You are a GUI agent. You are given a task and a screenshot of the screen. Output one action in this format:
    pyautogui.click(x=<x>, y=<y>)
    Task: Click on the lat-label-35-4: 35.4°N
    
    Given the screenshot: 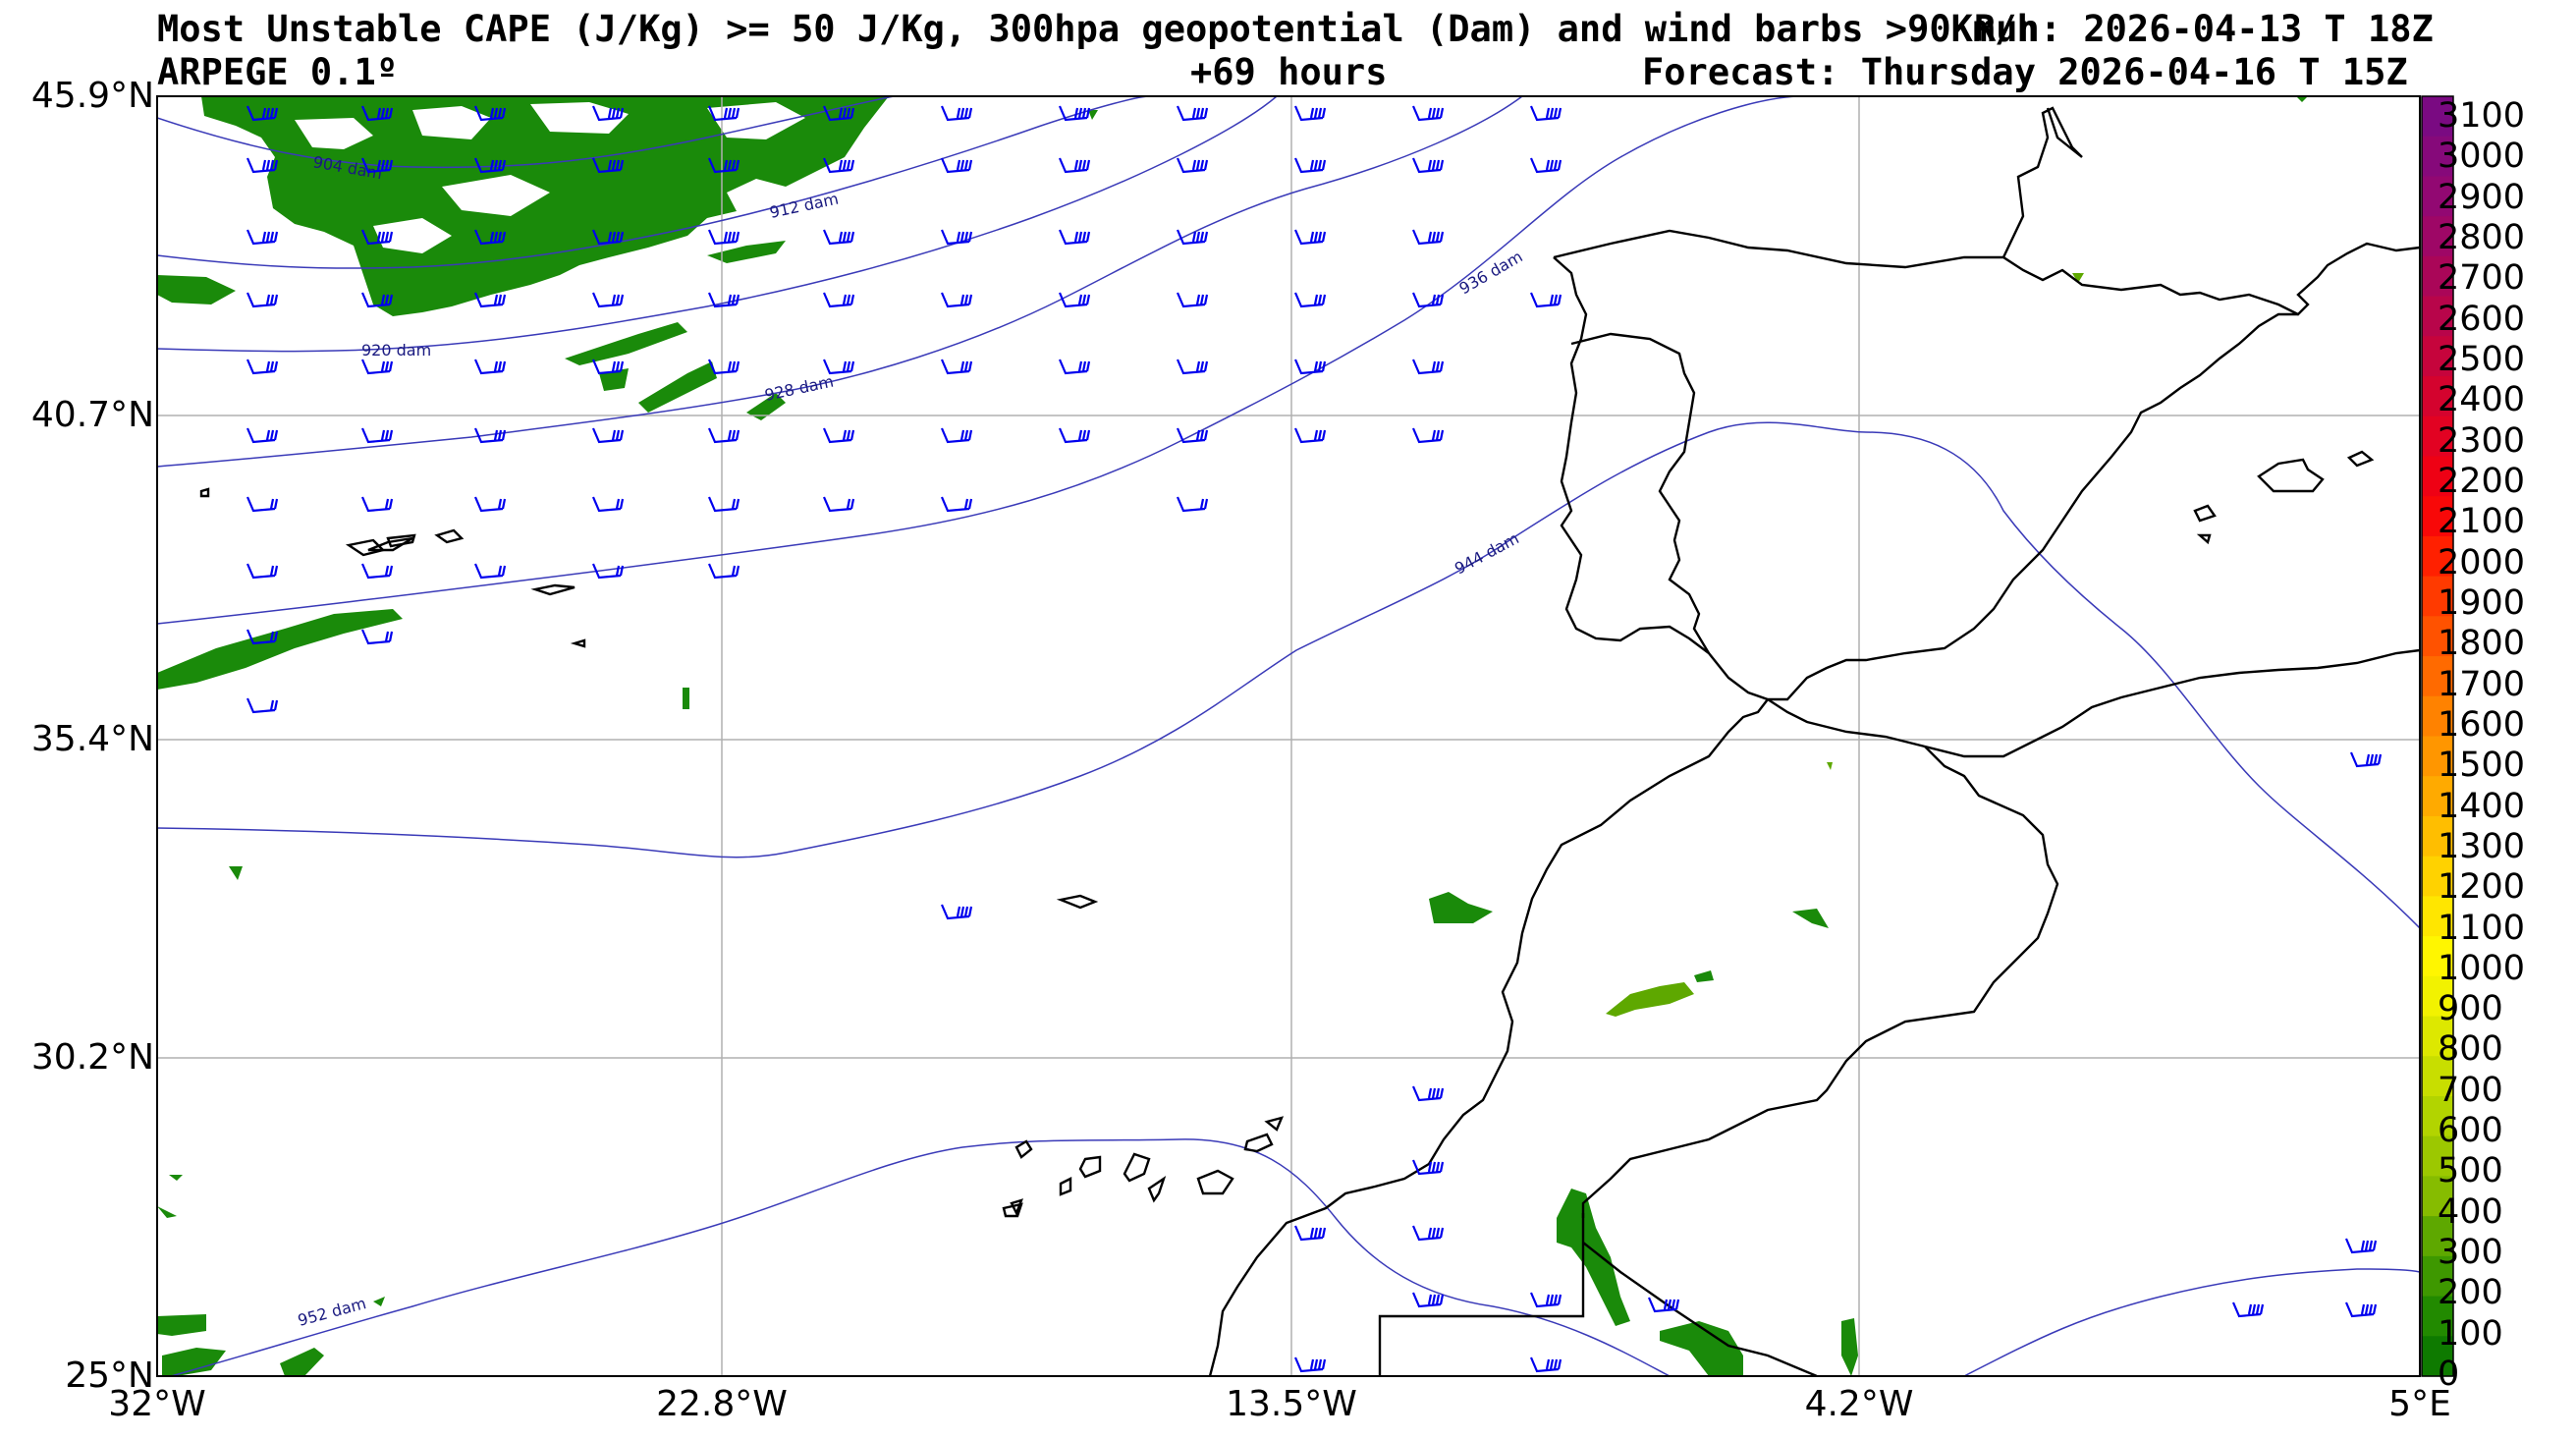 What is the action you would take?
    pyautogui.click(x=92, y=739)
    